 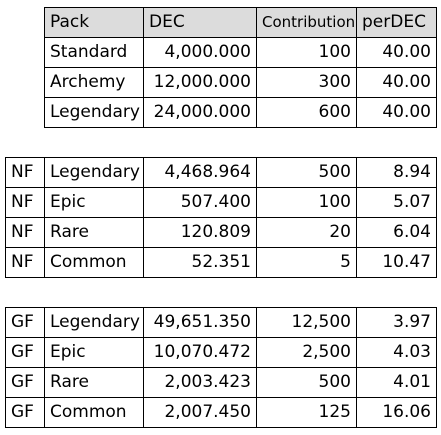 I want to click on table-row: Archemy 12,000.000 300 40.00, so click(x=241, y=83).